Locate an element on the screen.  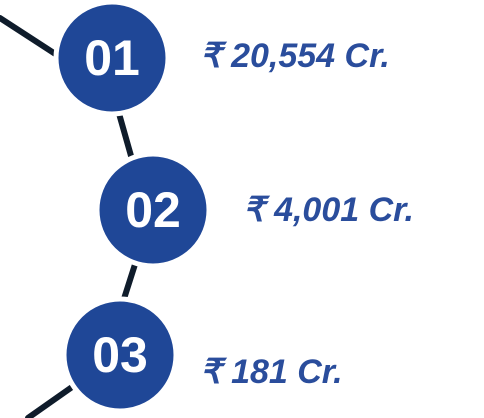
step-amount: ₹ 20,554 Cr. is located at coordinates (295, 56).